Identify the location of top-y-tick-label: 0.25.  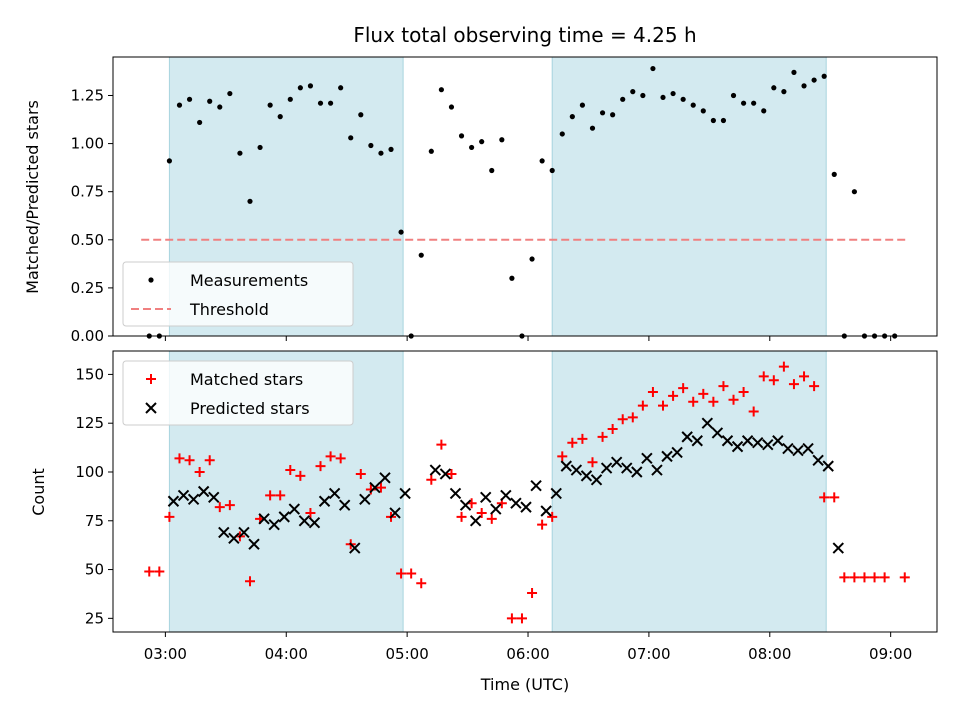
(87, 288).